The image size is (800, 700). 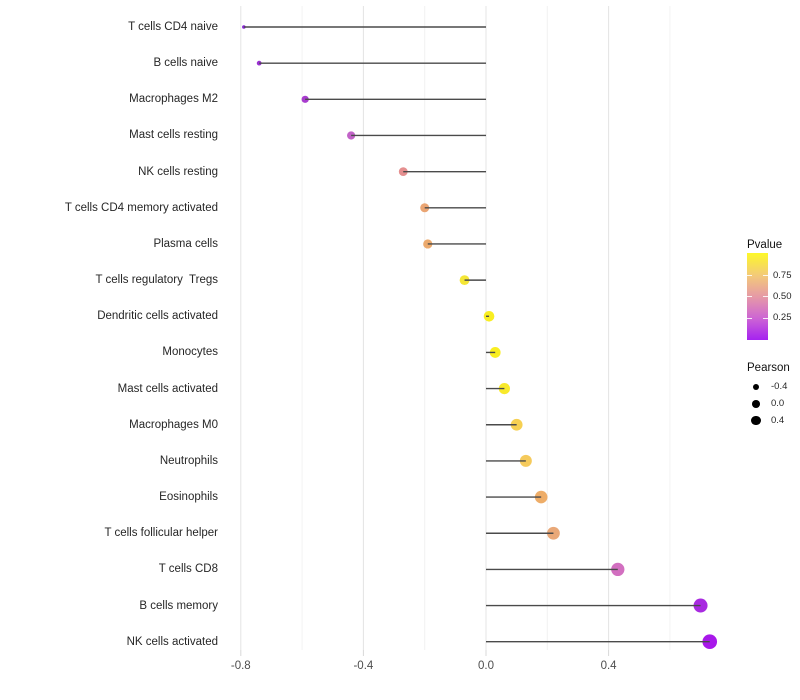 What do you see at coordinates (778, 420) in the screenshot?
I see `pearson-size-key-label: 0.4` at bounding box center [778, 420].